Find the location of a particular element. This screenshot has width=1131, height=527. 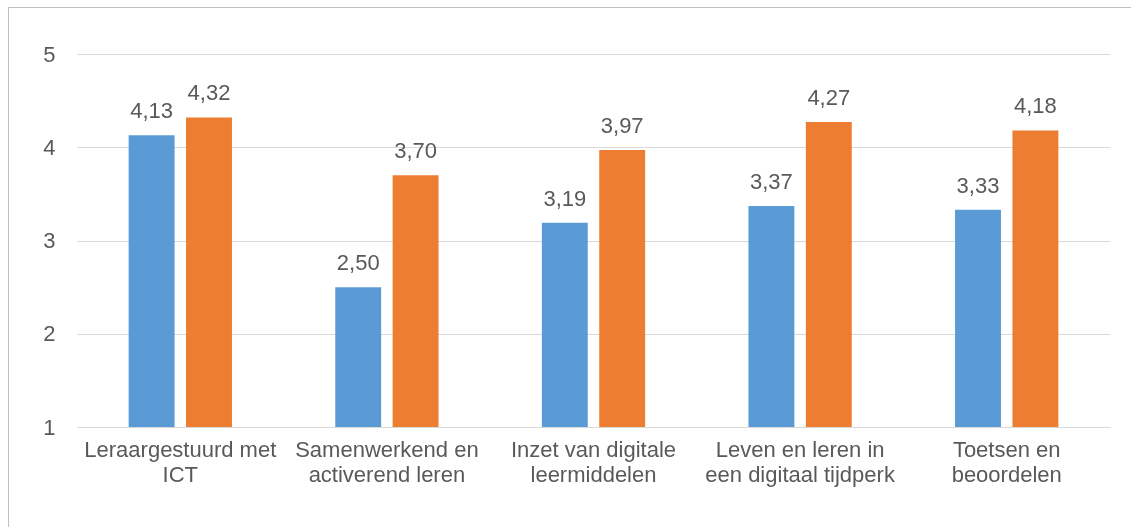

x-tick-label: Toetsen en beoordelen is located at coordinates (1006, 461).